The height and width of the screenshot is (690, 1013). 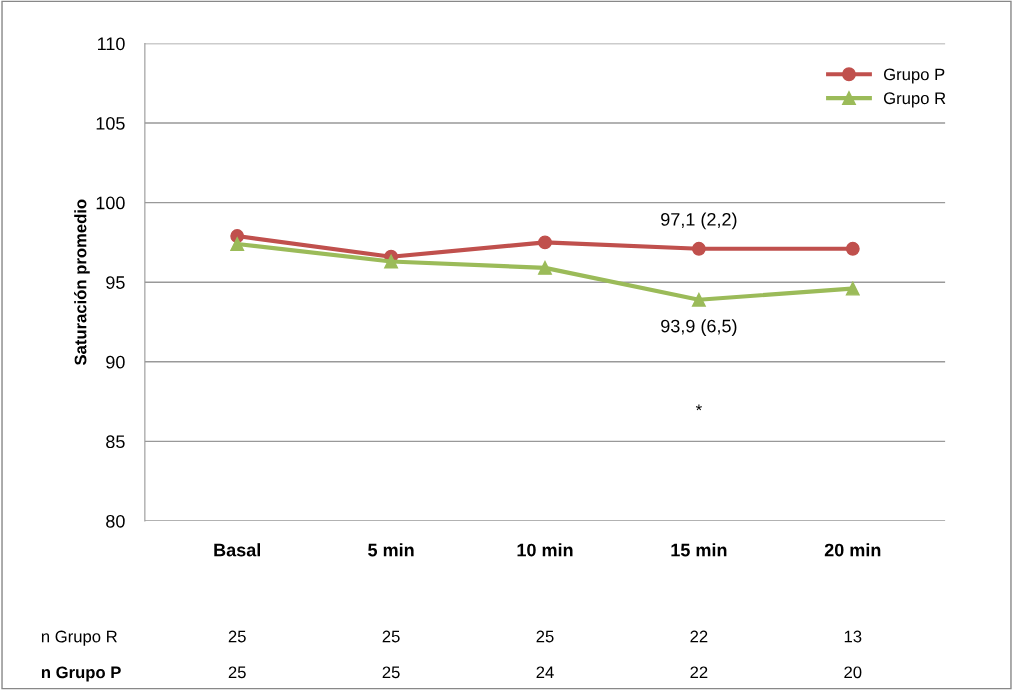 What do you see at coordinates (699, 550) in the screenshot?
I see `x-tick-label: 15 min` at bounding box center [699, 550].